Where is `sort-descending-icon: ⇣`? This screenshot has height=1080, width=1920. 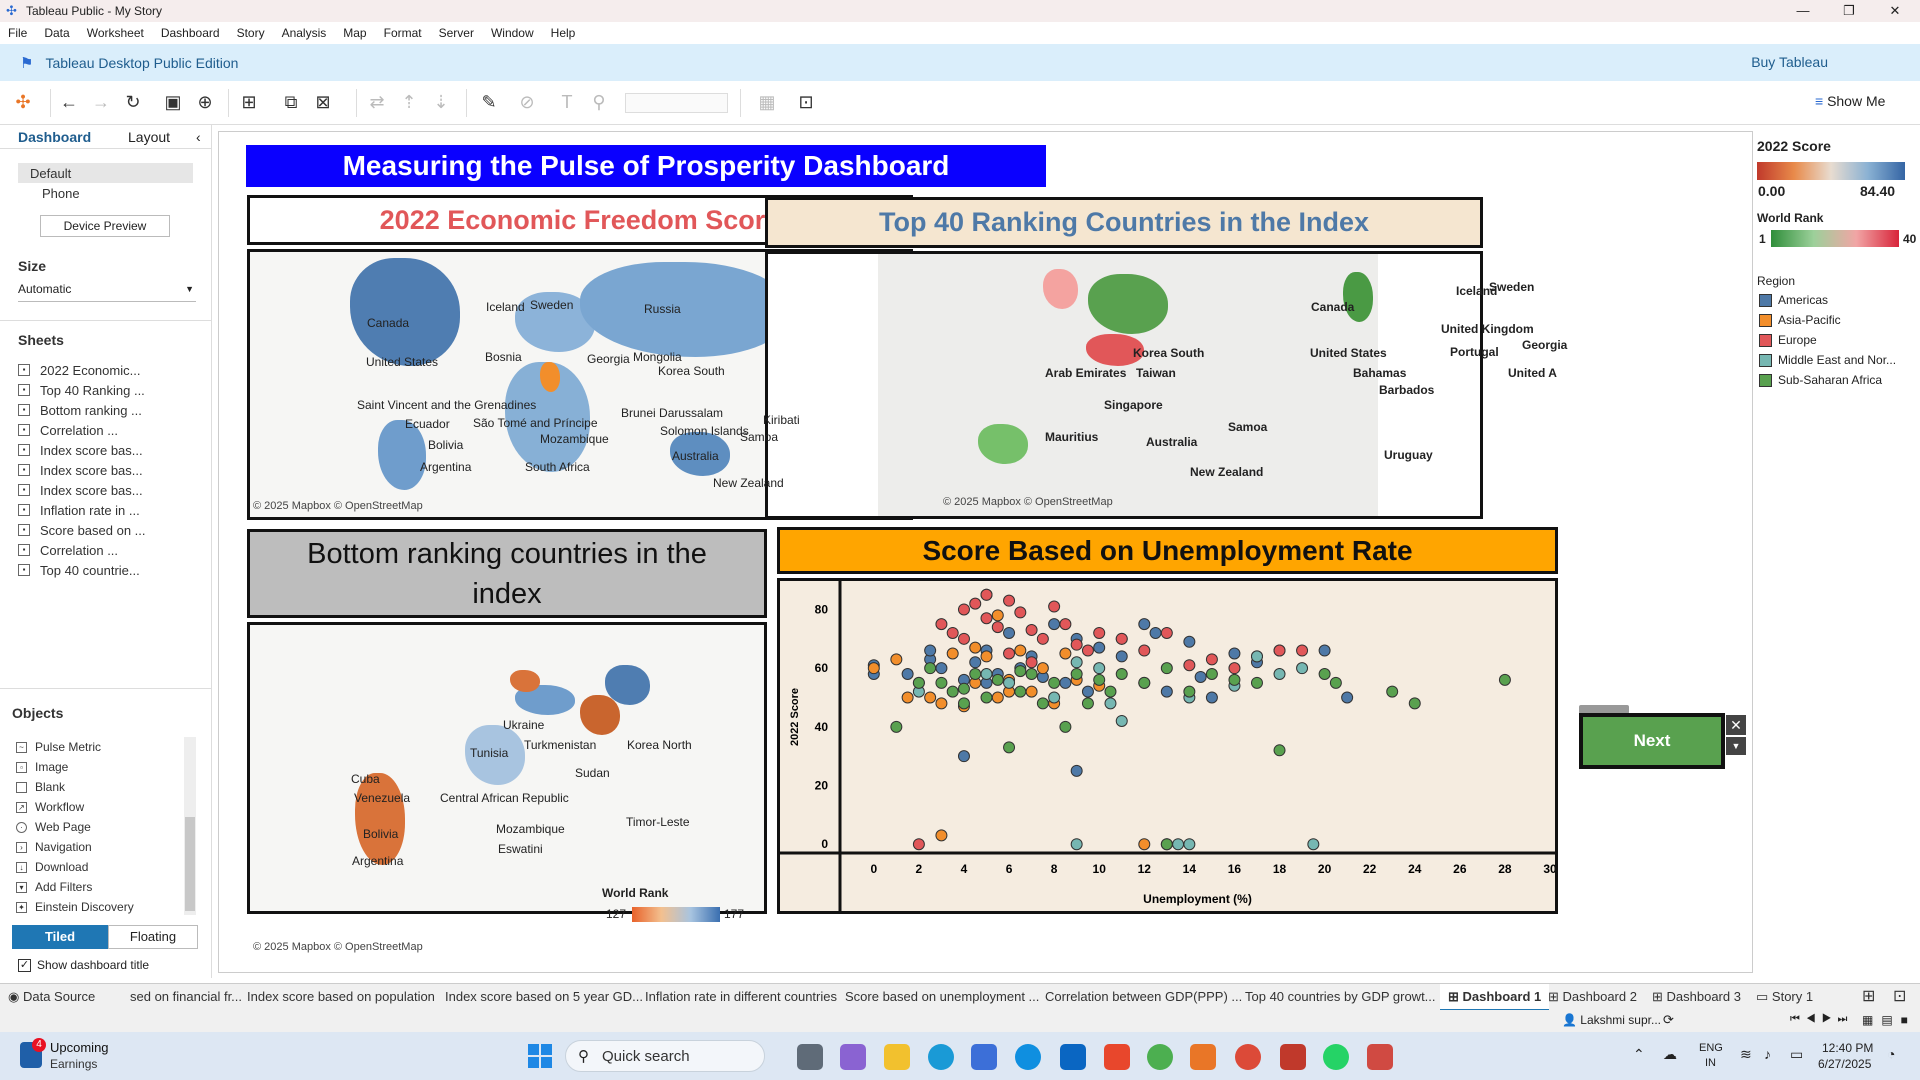
sort-descending-icon: ⇣ is located at coordinates (441, 102).